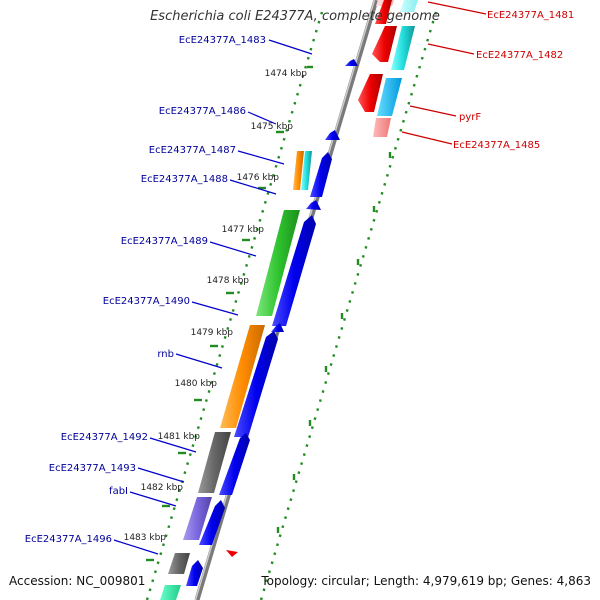 The height and width of the screenshot is (600, 600). What do you see at coordinates (196, 384) in the screenshot?
I see `kbp-label-1480: 1480 kbp` at bounding box center [196, 384].